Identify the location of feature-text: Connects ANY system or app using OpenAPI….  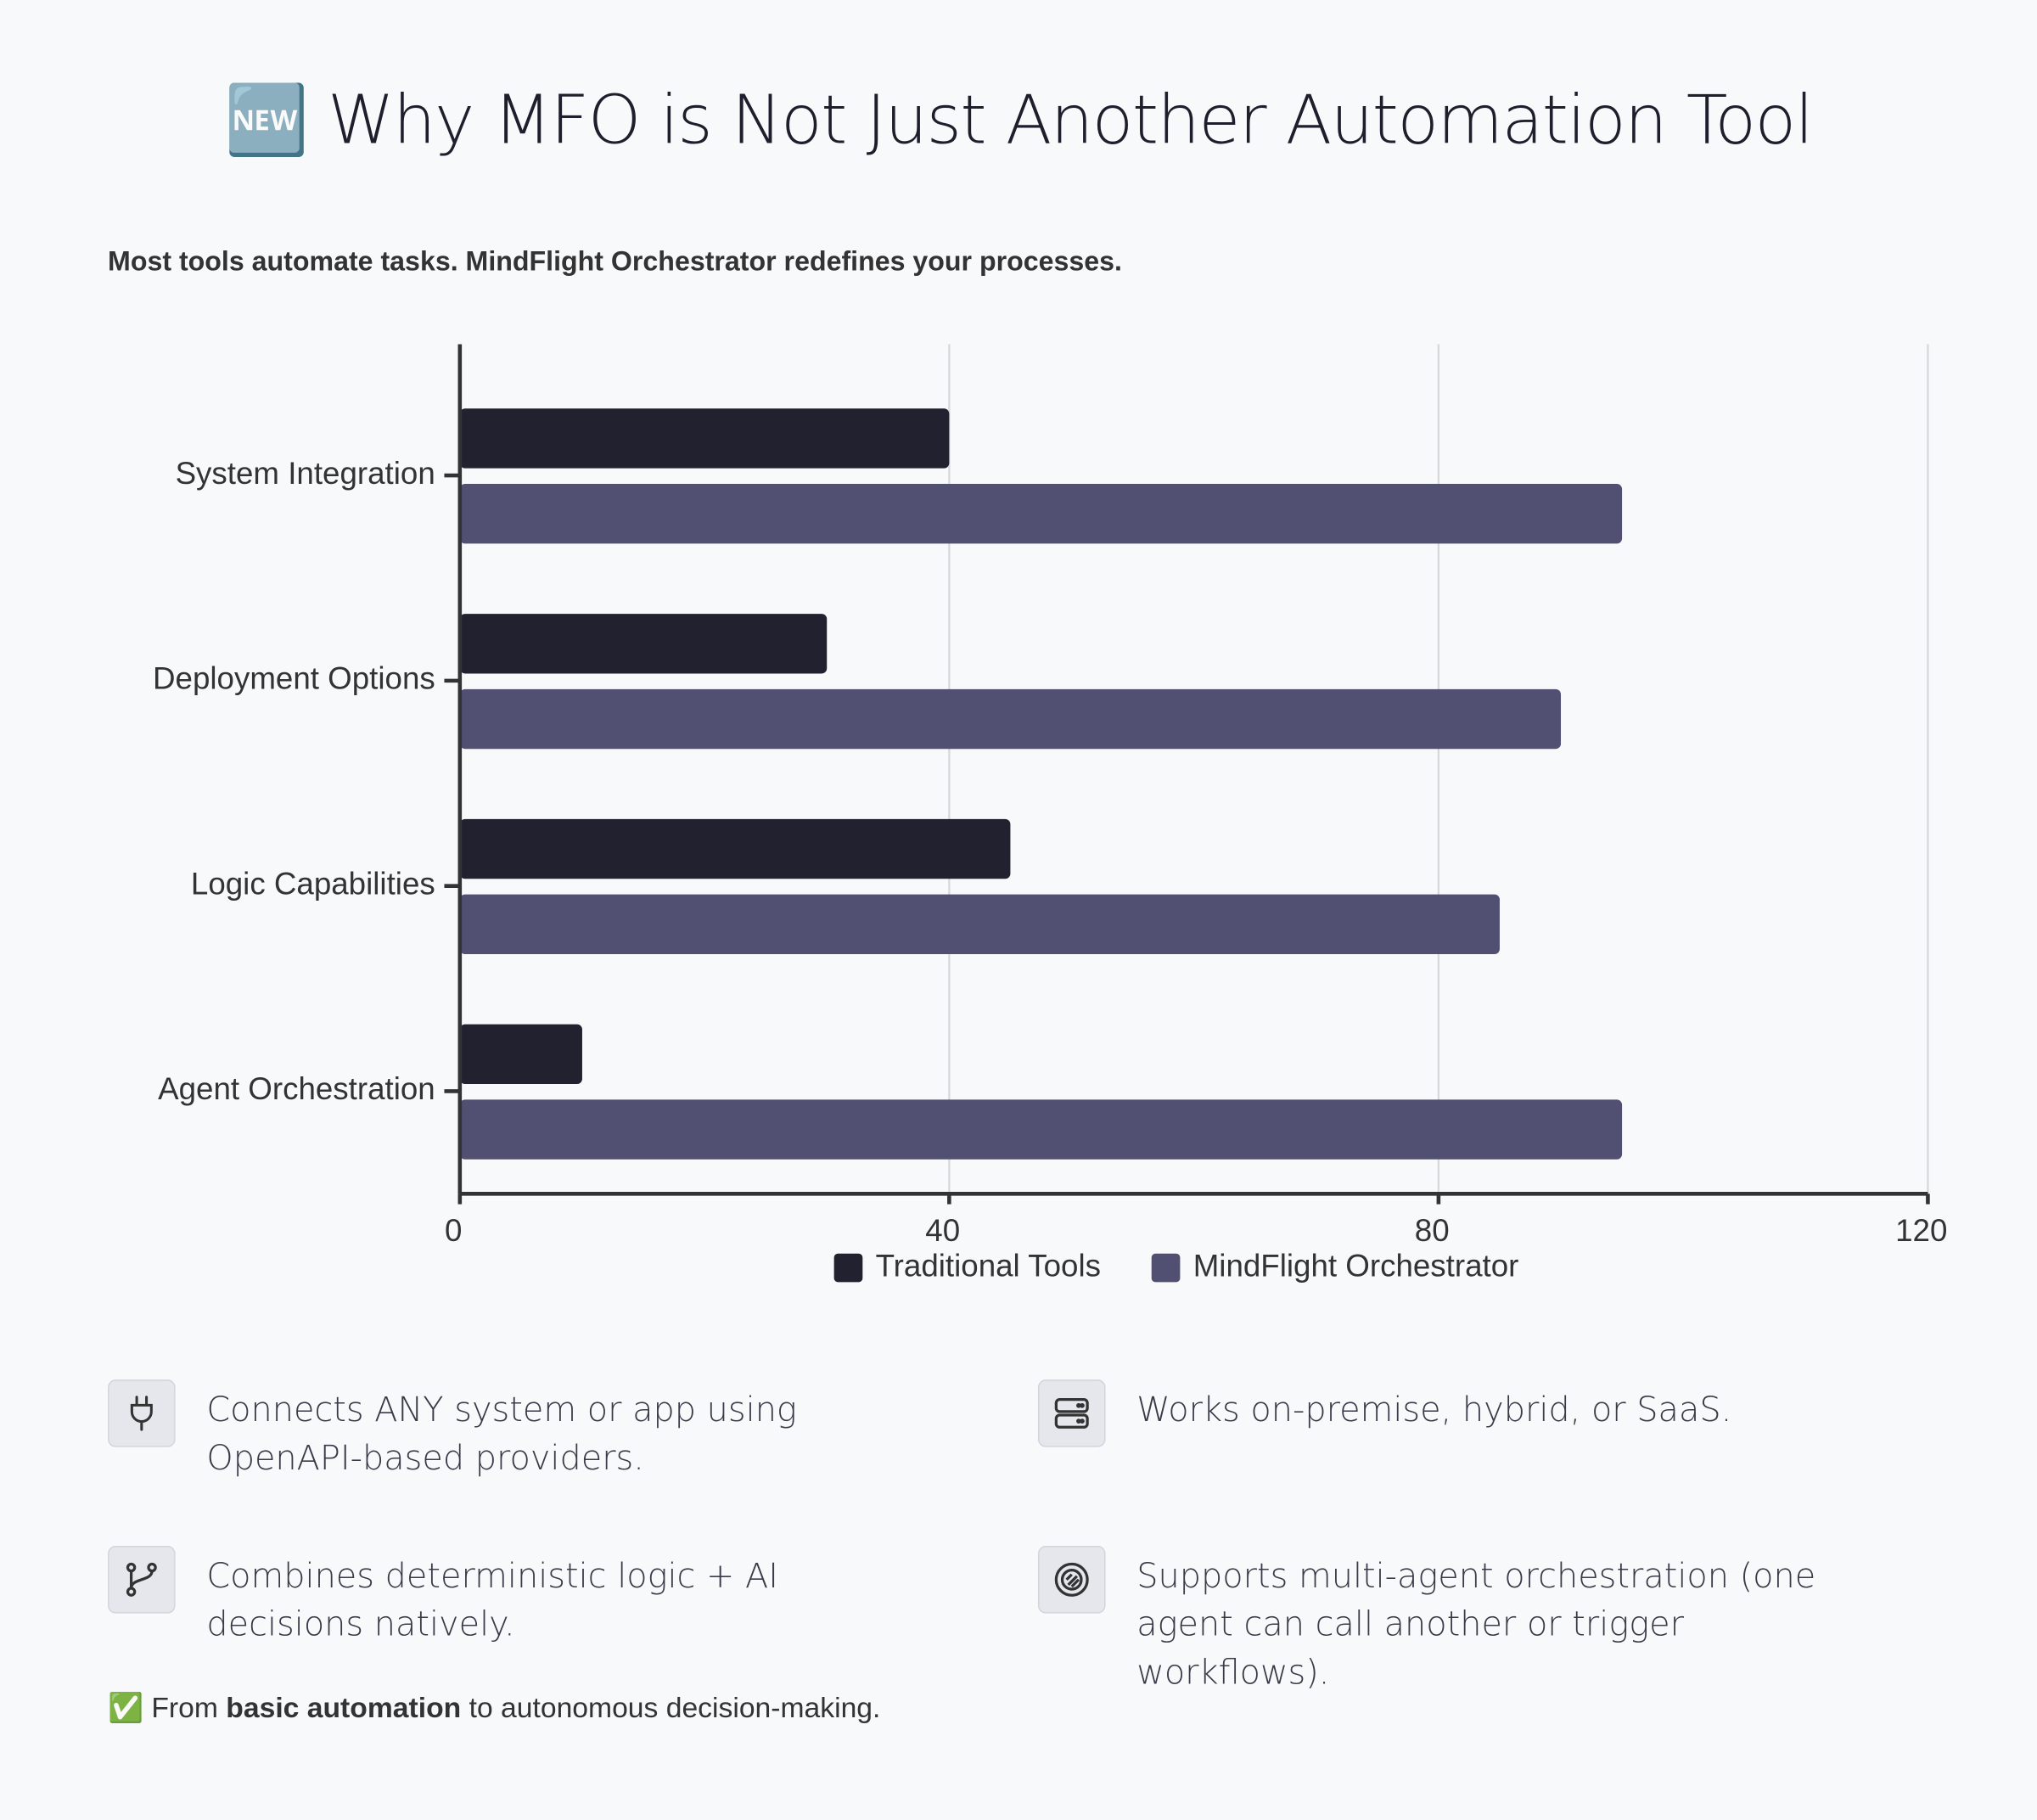
(501, 1434).